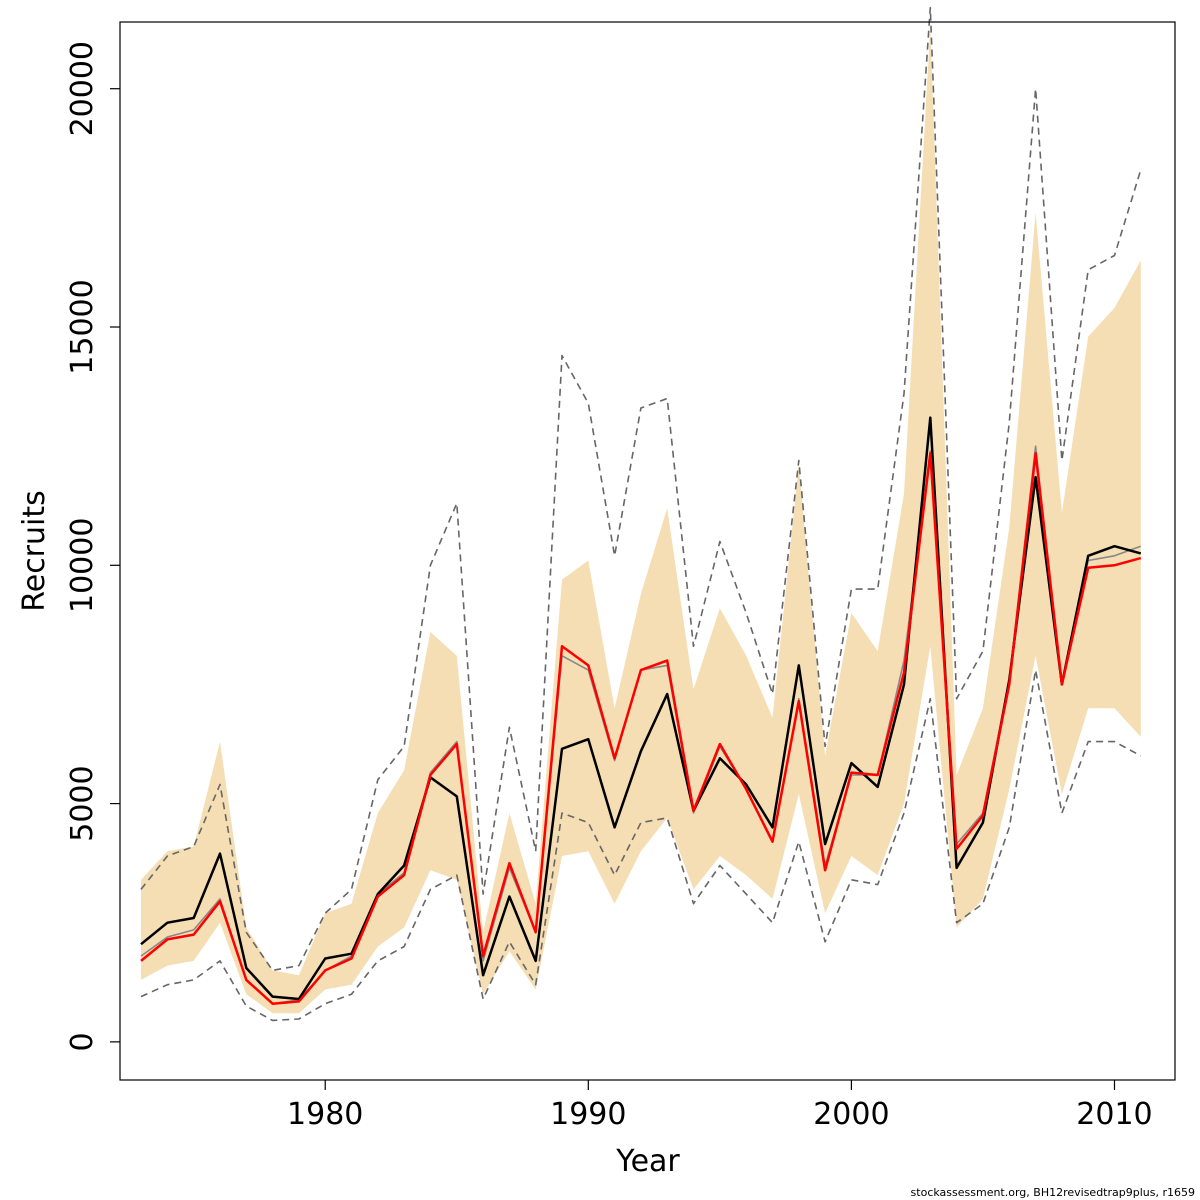 The image size is (1200, 1200). What do you see at coordinates (588, 1114) in the screenshot?
I see `x-tick-label: 1990` at bounding box center [588, 1114].